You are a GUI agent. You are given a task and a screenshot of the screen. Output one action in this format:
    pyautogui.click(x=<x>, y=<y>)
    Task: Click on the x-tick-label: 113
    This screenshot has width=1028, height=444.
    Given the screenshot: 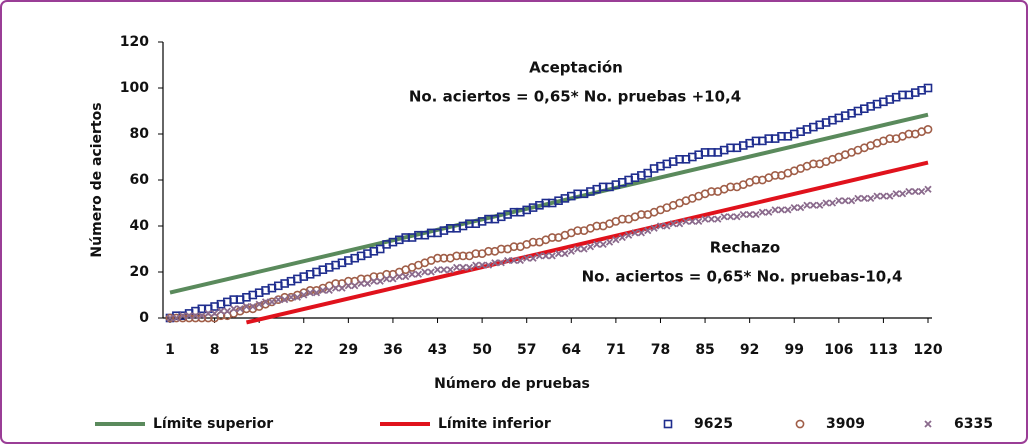 What is the action you would take?
    pyautogui.click(x=883, y=350)
    